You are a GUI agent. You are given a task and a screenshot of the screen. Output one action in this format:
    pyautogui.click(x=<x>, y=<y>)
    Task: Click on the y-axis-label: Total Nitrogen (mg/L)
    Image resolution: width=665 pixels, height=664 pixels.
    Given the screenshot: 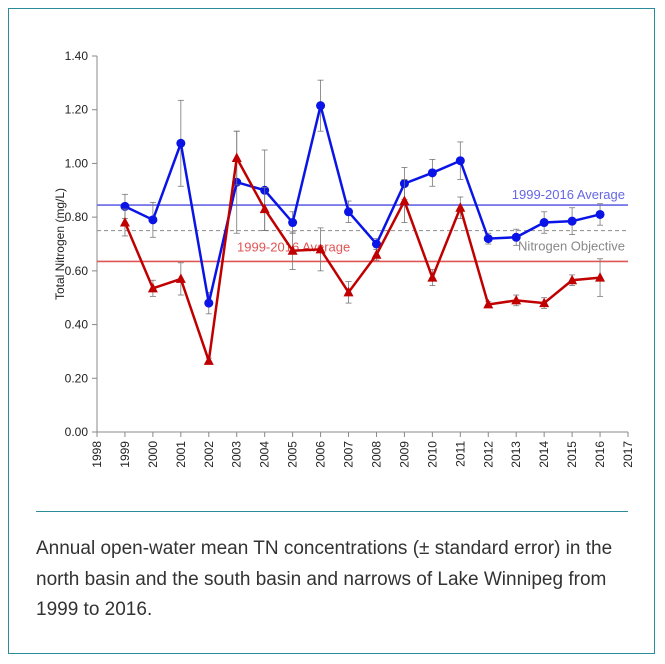 What is the action you would take?
    pyautogui.click(x=60, y=244)
    